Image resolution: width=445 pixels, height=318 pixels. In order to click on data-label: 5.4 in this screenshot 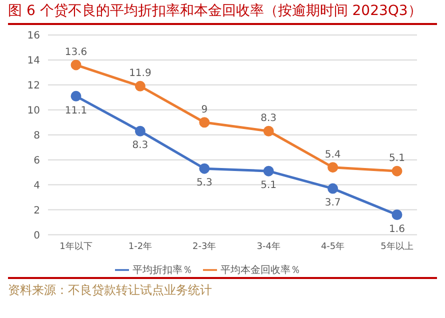, I will do `click(332, 154)`.